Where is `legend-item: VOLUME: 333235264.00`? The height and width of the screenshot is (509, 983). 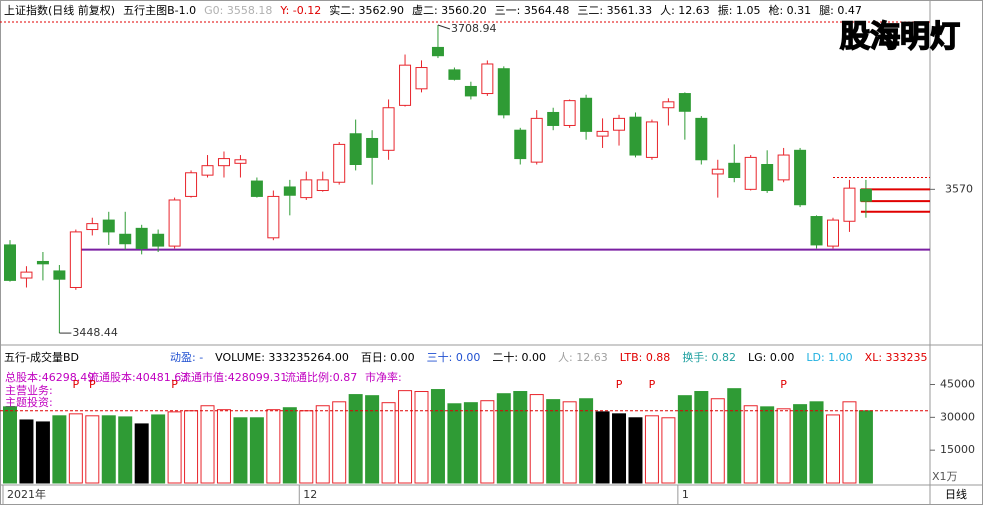
legend-item: VOLUME: 333235264.00 is located at coordinates (282, 357).